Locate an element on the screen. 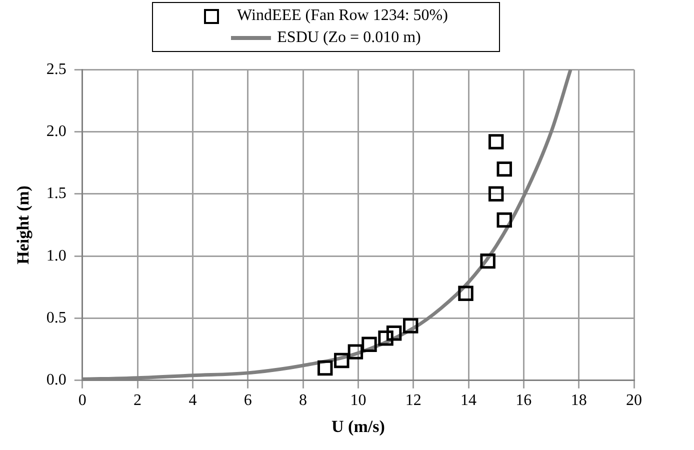  y-tick-label: 2.0 is located at coordinates (56, 131).